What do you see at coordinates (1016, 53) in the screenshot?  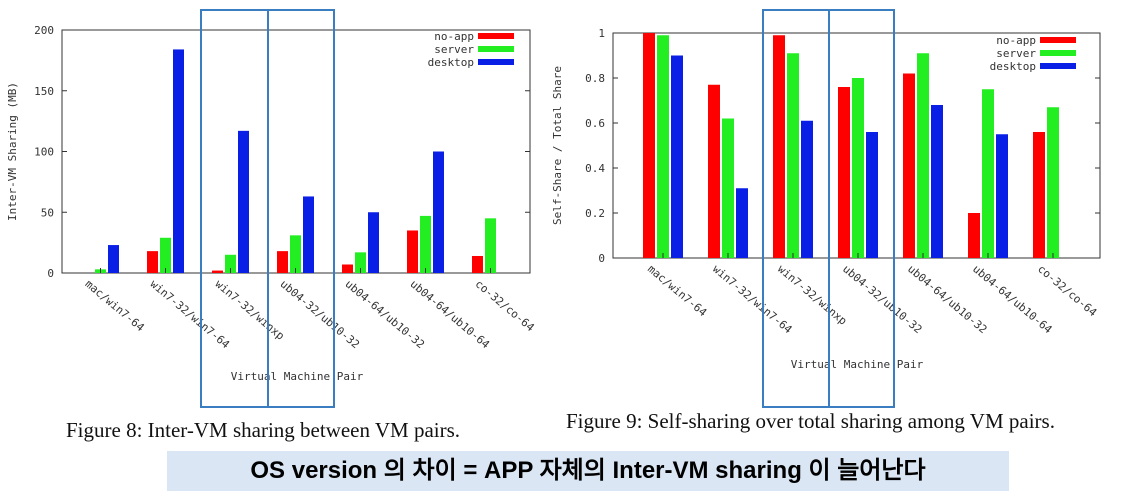 I see `chart9-legend-label-server: server` at bounding box center [1016, 53].